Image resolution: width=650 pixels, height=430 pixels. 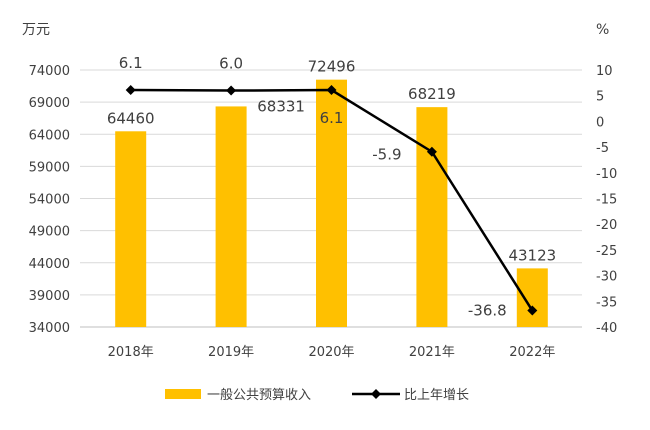 I want to click on left-tick-label: 54000, so click(x=49, y=200).